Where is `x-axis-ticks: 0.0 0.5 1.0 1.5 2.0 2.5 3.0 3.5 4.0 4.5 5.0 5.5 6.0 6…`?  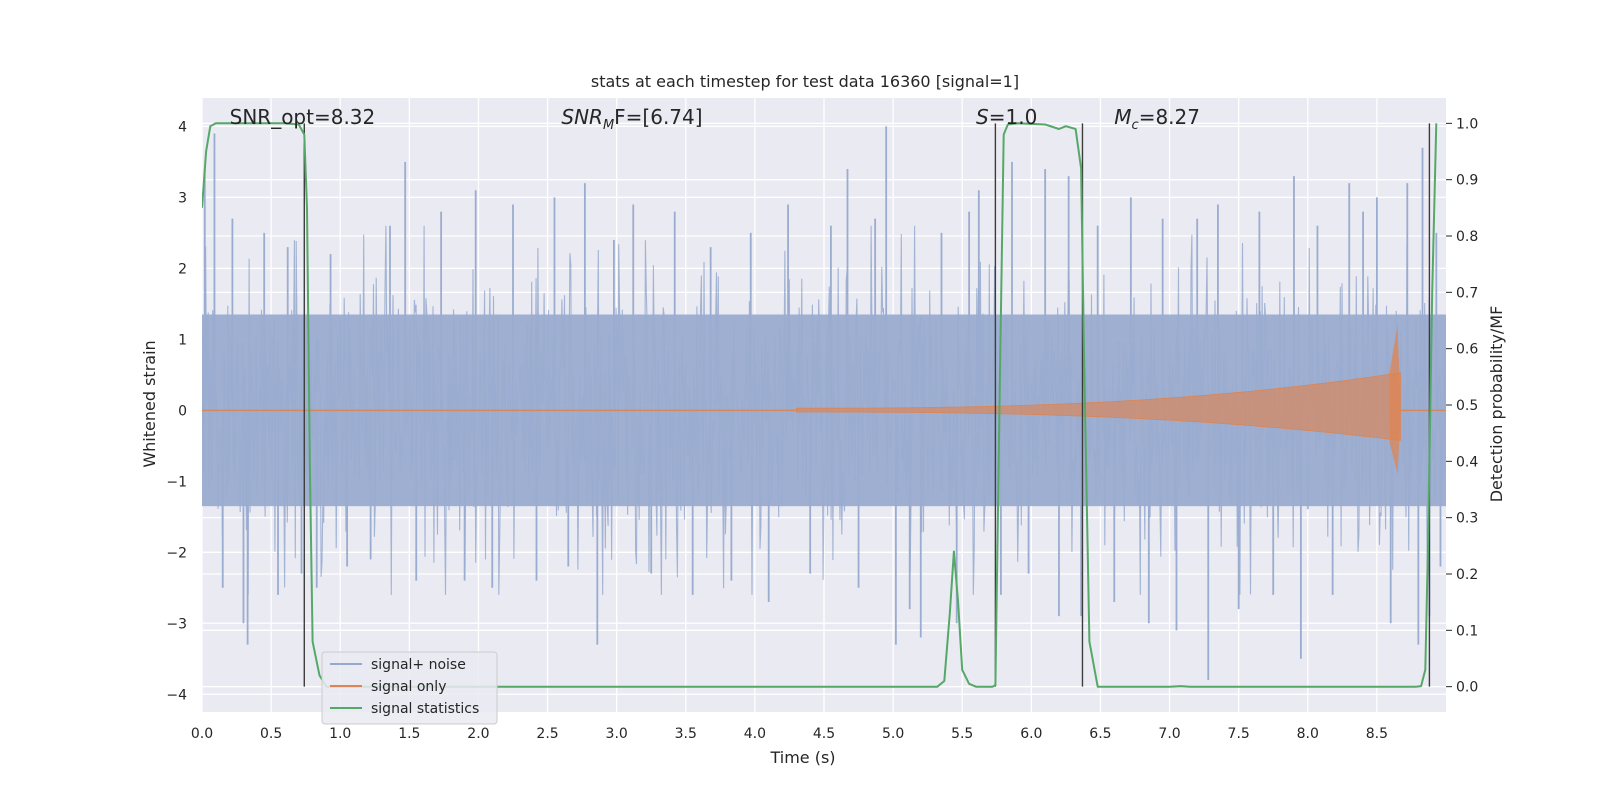 x-axis-ticks: 0.0 0.5 1.0 1.5 2.0 2.5 3.0 3.5 4.0 4.5 5.0 5.5 6.0 6… is located at coordinates (789, 734).